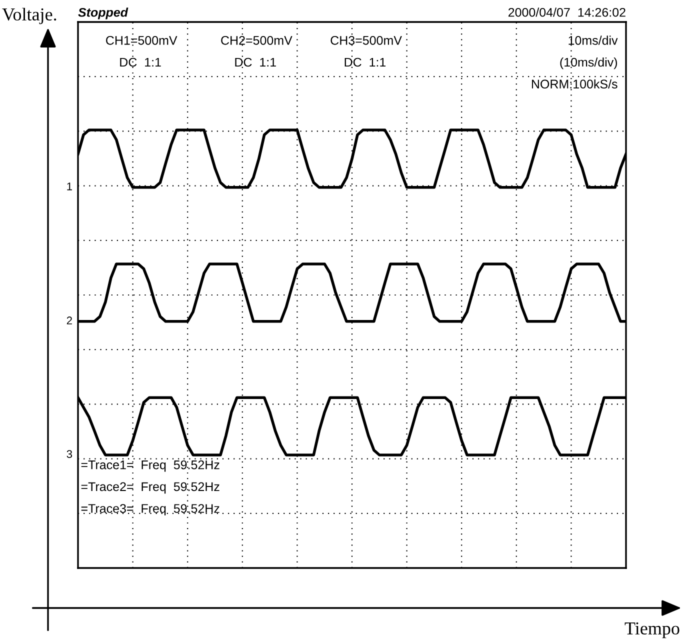  Describe the element at coordinates (103, 14) in the screenshot. I see `text: Stopped` at that location.